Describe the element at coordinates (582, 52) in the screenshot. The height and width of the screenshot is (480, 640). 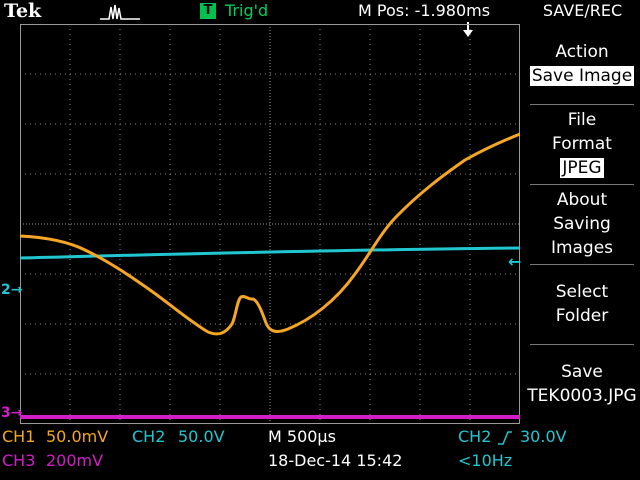
I see `menu-action-label: Action` at that location.